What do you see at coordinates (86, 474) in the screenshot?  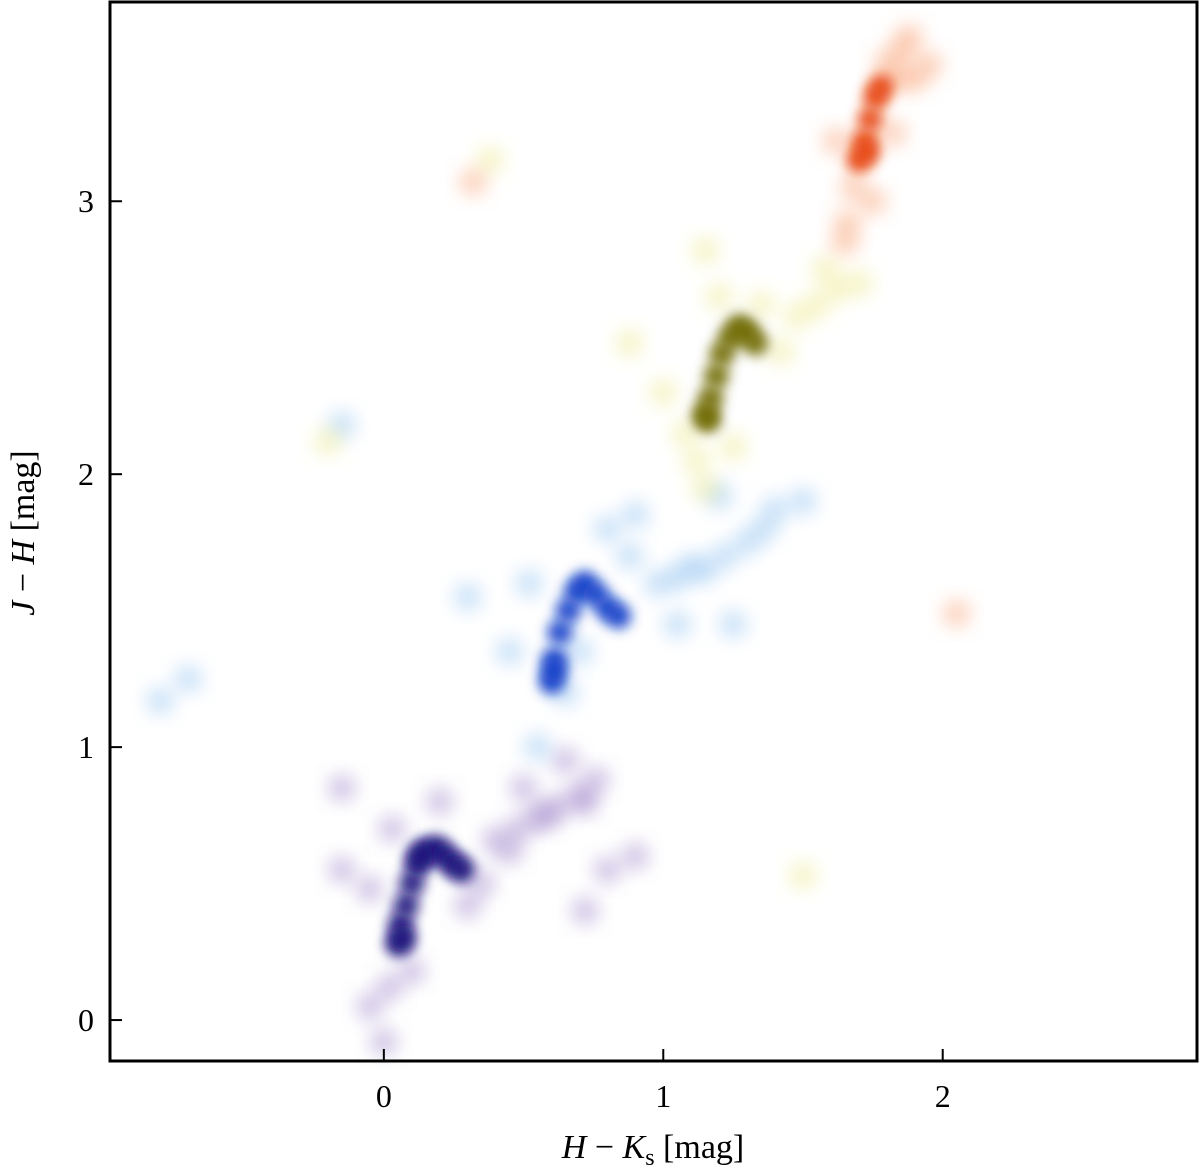 I see `y-tick-label: 2` at bounding box center [86, 474].